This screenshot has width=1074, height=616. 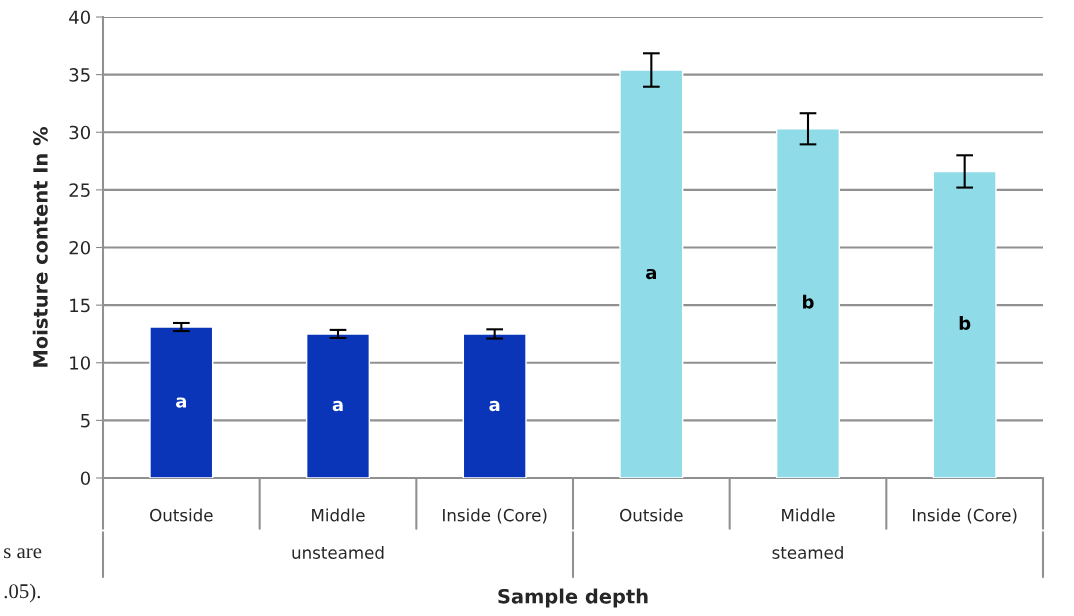 What do you see at coordinates (79, 17) in the screenshot?
I see `y-tick-label: 40` at bounding box center [79, 17].